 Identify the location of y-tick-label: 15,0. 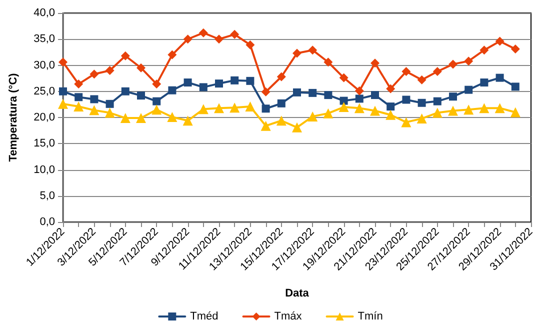
(44, 144).